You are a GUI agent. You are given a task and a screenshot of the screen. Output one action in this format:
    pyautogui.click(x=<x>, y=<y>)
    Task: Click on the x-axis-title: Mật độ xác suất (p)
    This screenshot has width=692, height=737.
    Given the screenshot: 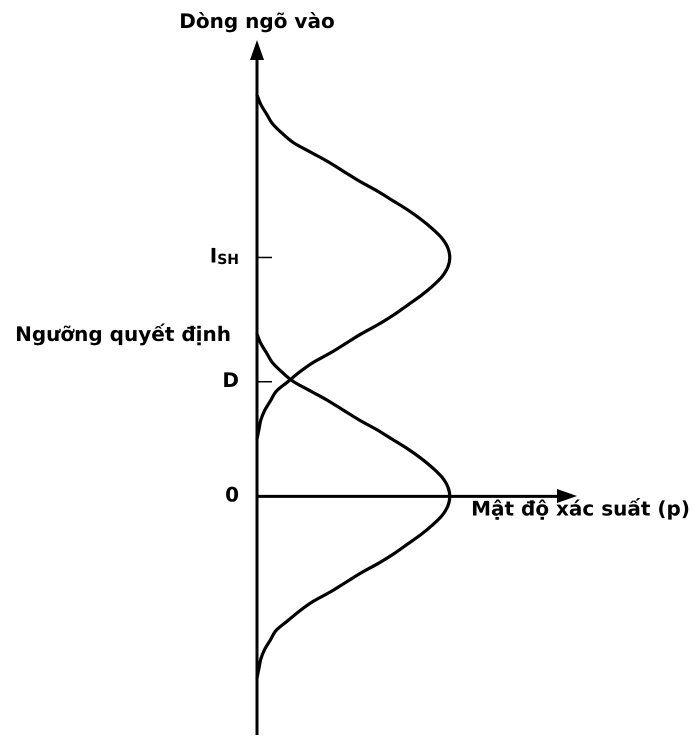 What is the action you would take?
    pyautogui.click(x=580, y=508)
    